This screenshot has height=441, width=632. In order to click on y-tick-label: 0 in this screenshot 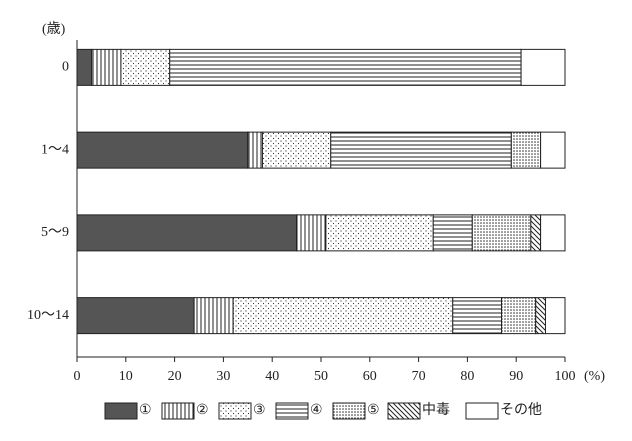, I will do `click(65, 67)`.